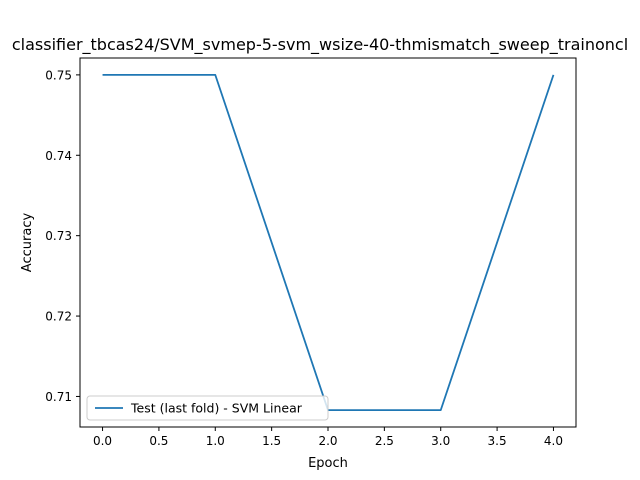 This screenshot has height=480, width=640. What do you see at coordinates (158, 441) in the screenshot?
I see `x-tick-label: 0.5` at bounding box center [158, 441].